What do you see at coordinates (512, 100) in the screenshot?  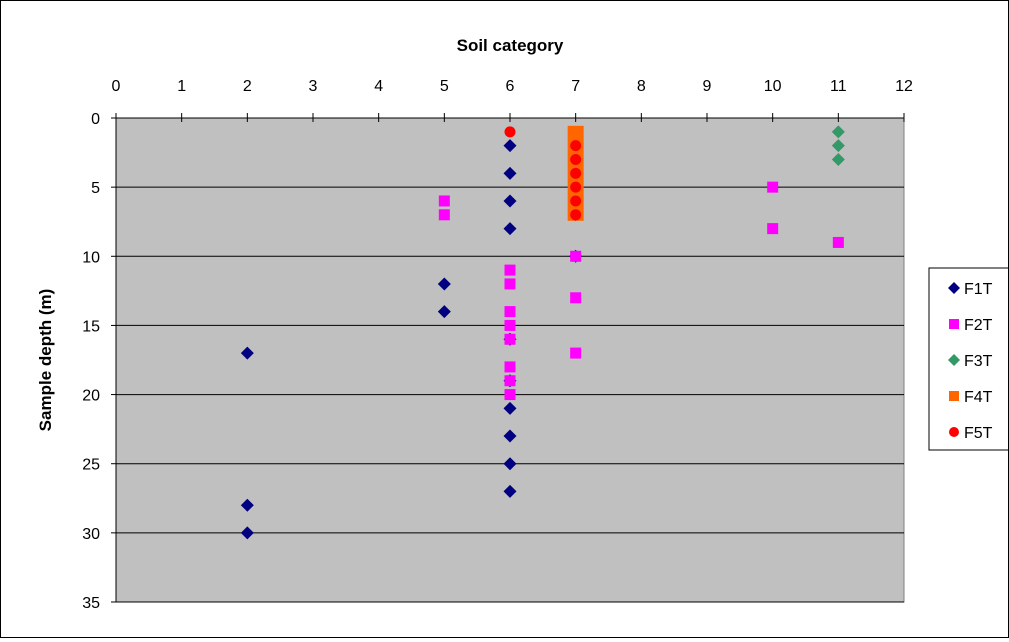 I see `x-axis-ticks: 0 1 2 3 4 5 6 7 8 9 10 11 12` at bounding box center [512, 100].